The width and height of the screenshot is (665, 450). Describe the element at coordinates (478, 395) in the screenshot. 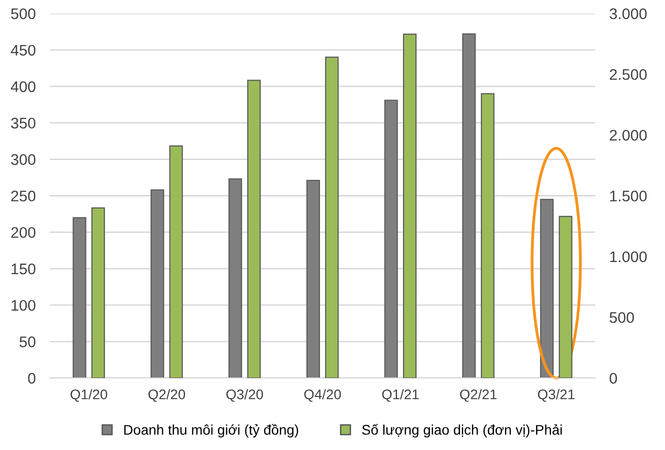

I see `x-tick-label: Q2/21` at that location.